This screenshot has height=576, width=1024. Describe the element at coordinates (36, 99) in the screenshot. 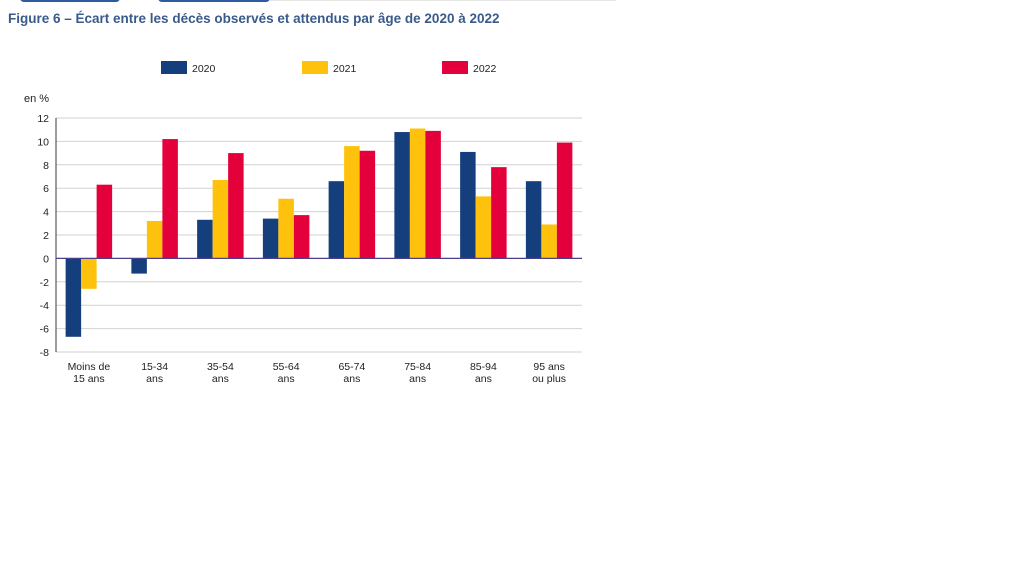

I see `y-axis-unit-label: en %` at that location.